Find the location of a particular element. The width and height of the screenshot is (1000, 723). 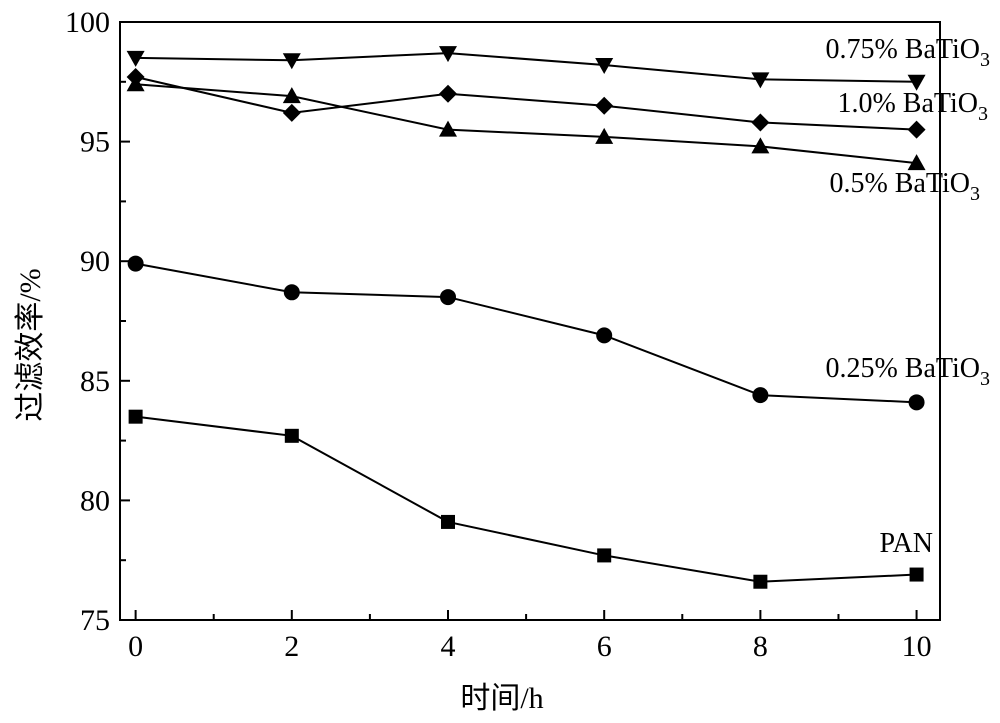

series-label-text: 0.25% BaTiO is located at coordinates (902, 368).